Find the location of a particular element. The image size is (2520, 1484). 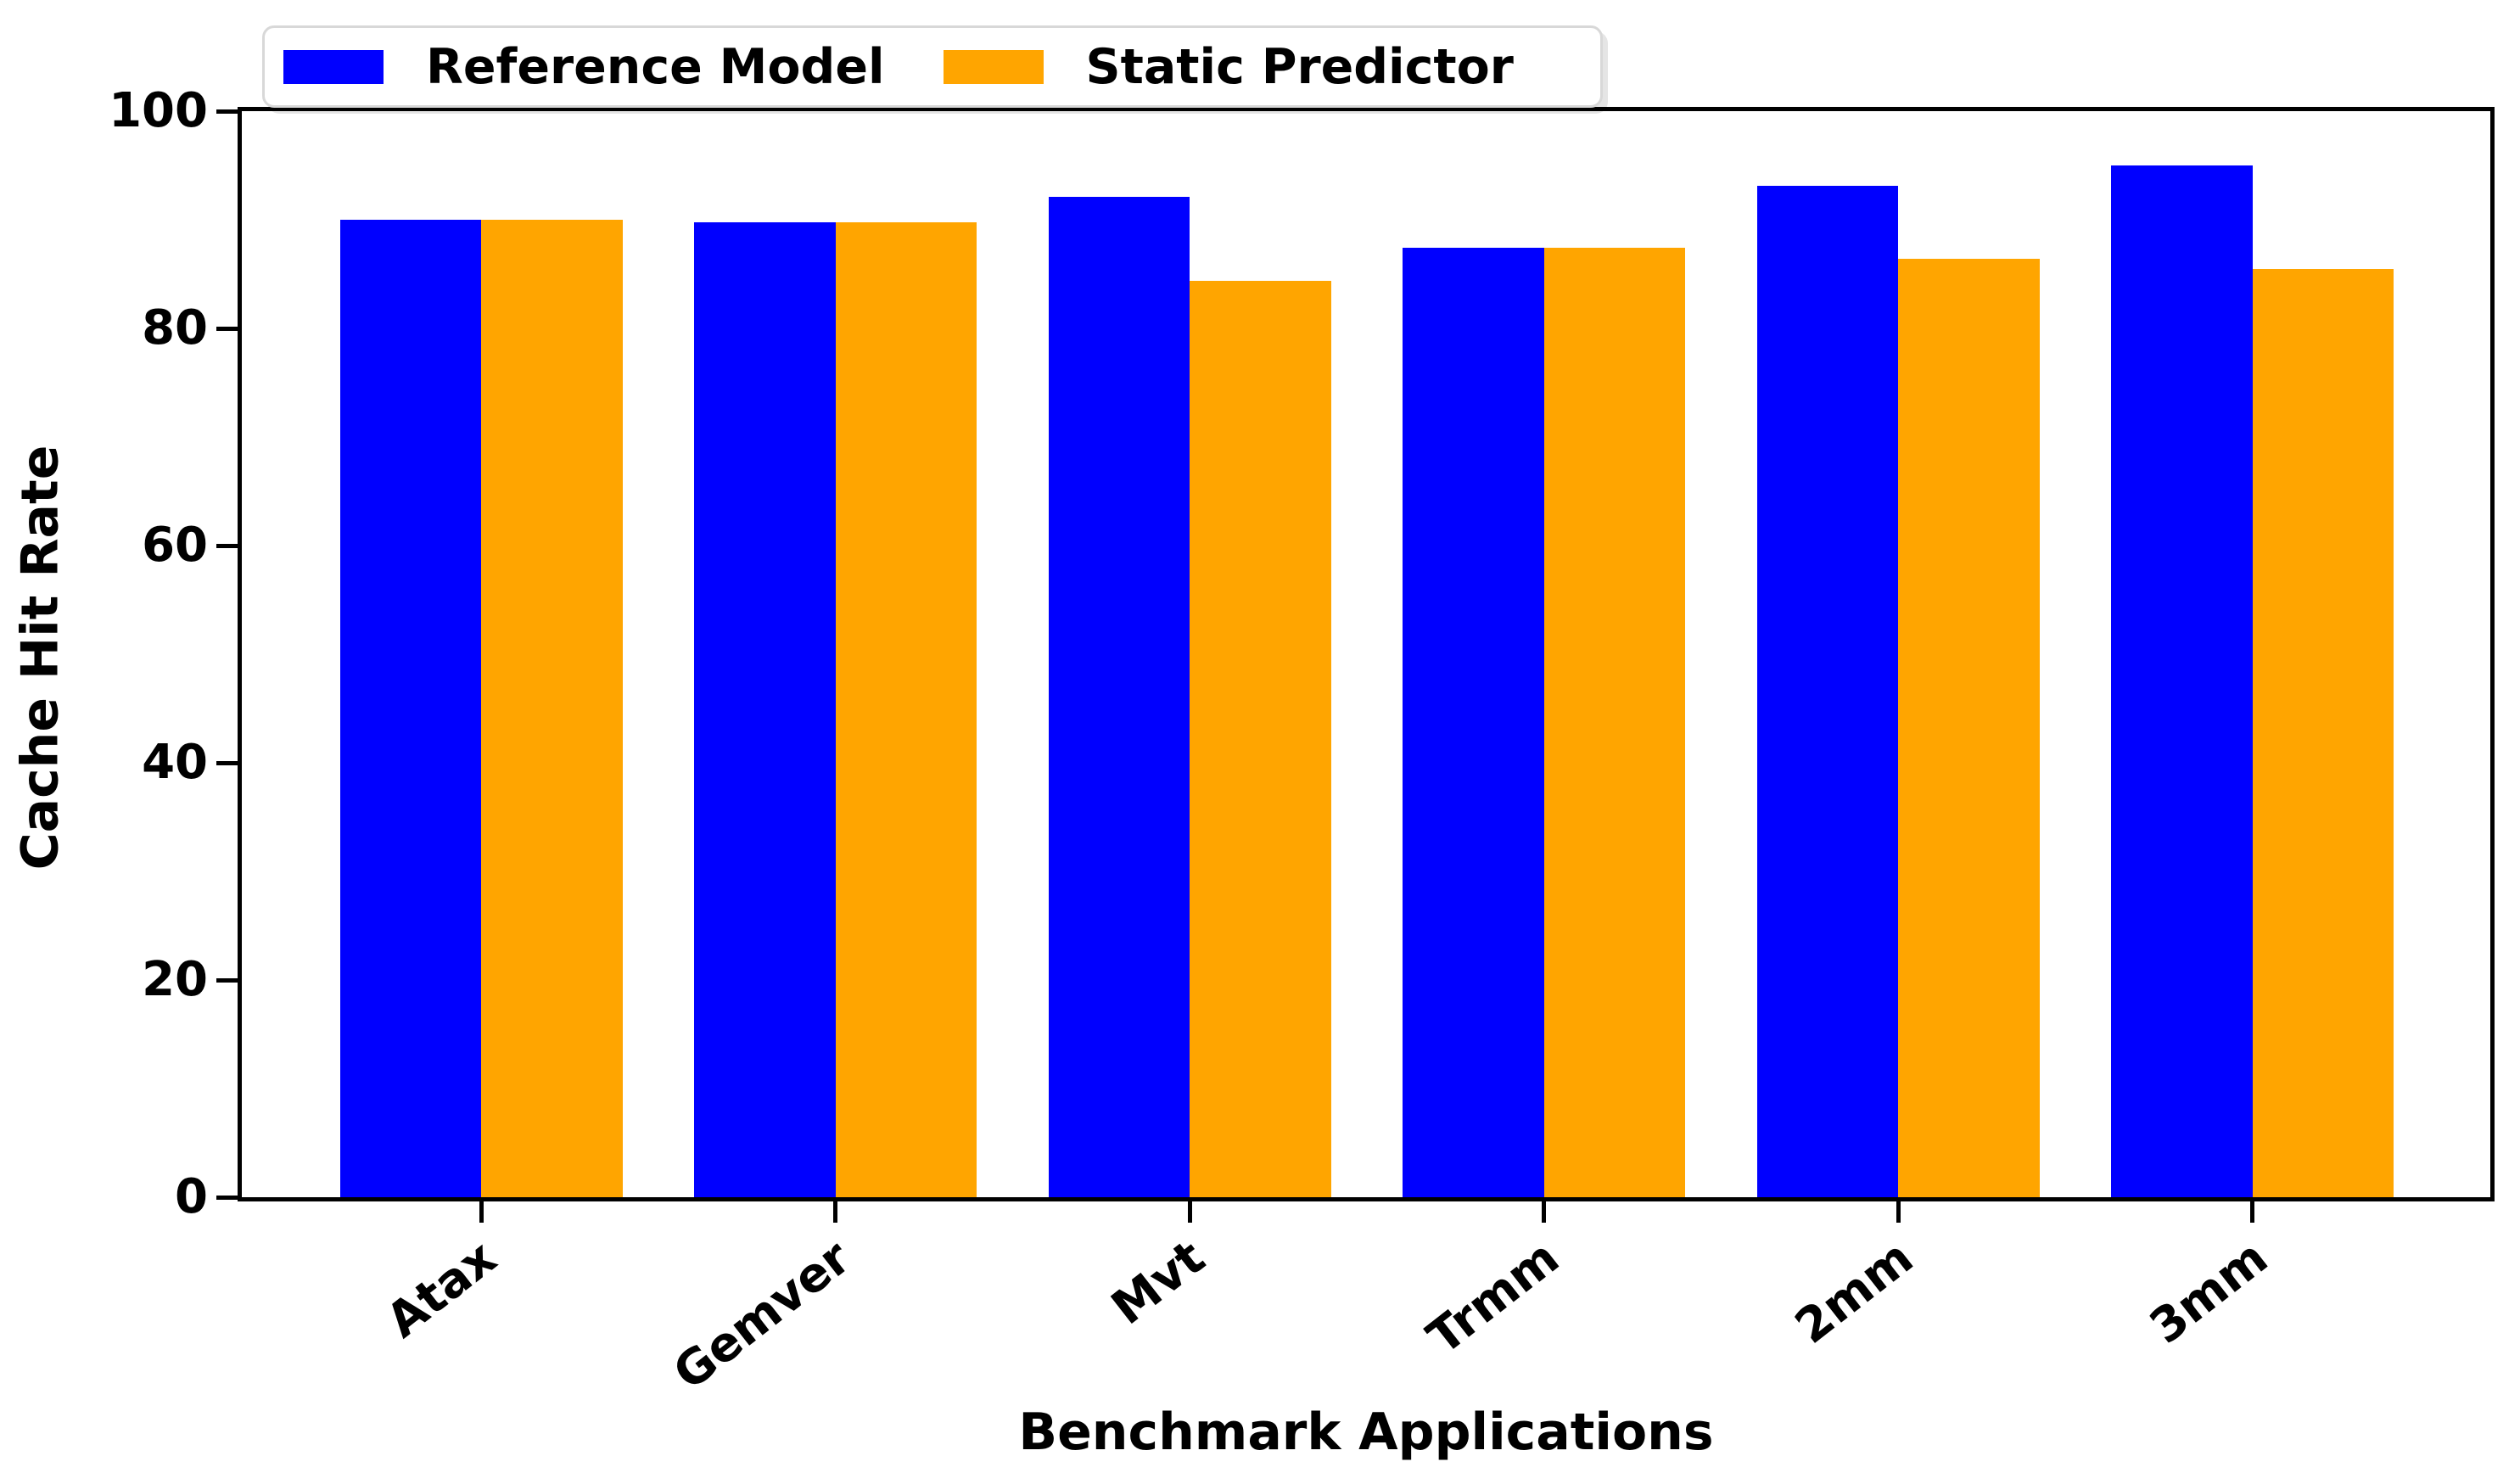

x-tick-mark-atax is located at coordinates (482, 1212).